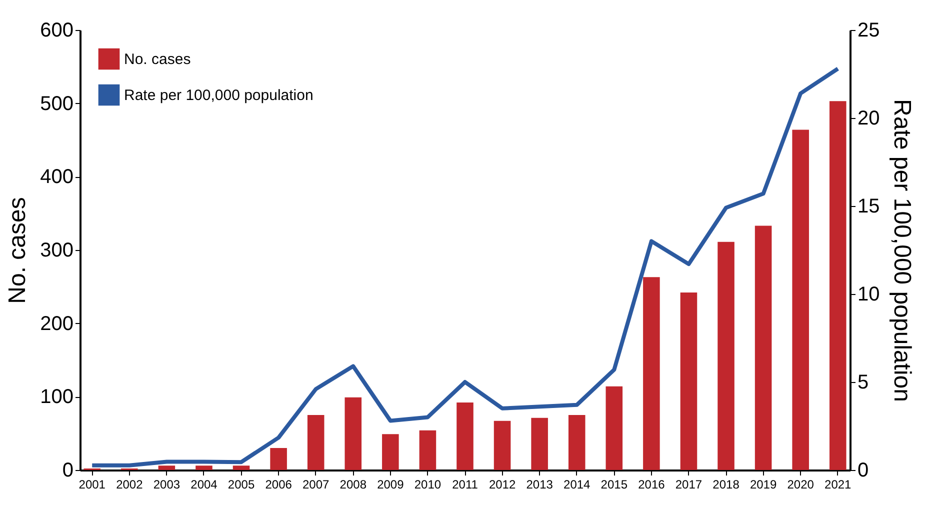  What do you see at coordinates (92, 485) in the screenshot?
I see `x-tick-label: 2001` at bounding box center [92, 485].